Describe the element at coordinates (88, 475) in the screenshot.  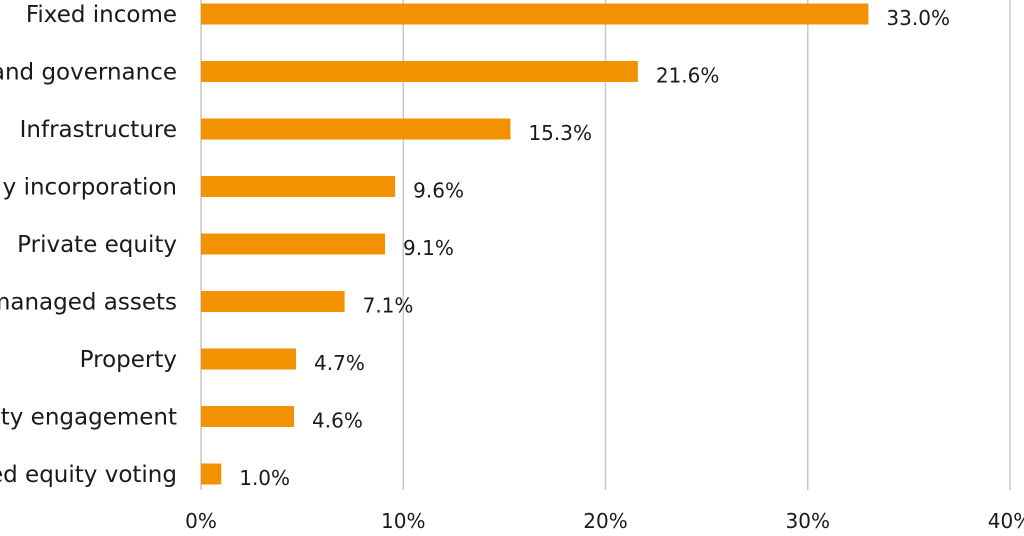
I see `category-label: ed equity voting` at that location.